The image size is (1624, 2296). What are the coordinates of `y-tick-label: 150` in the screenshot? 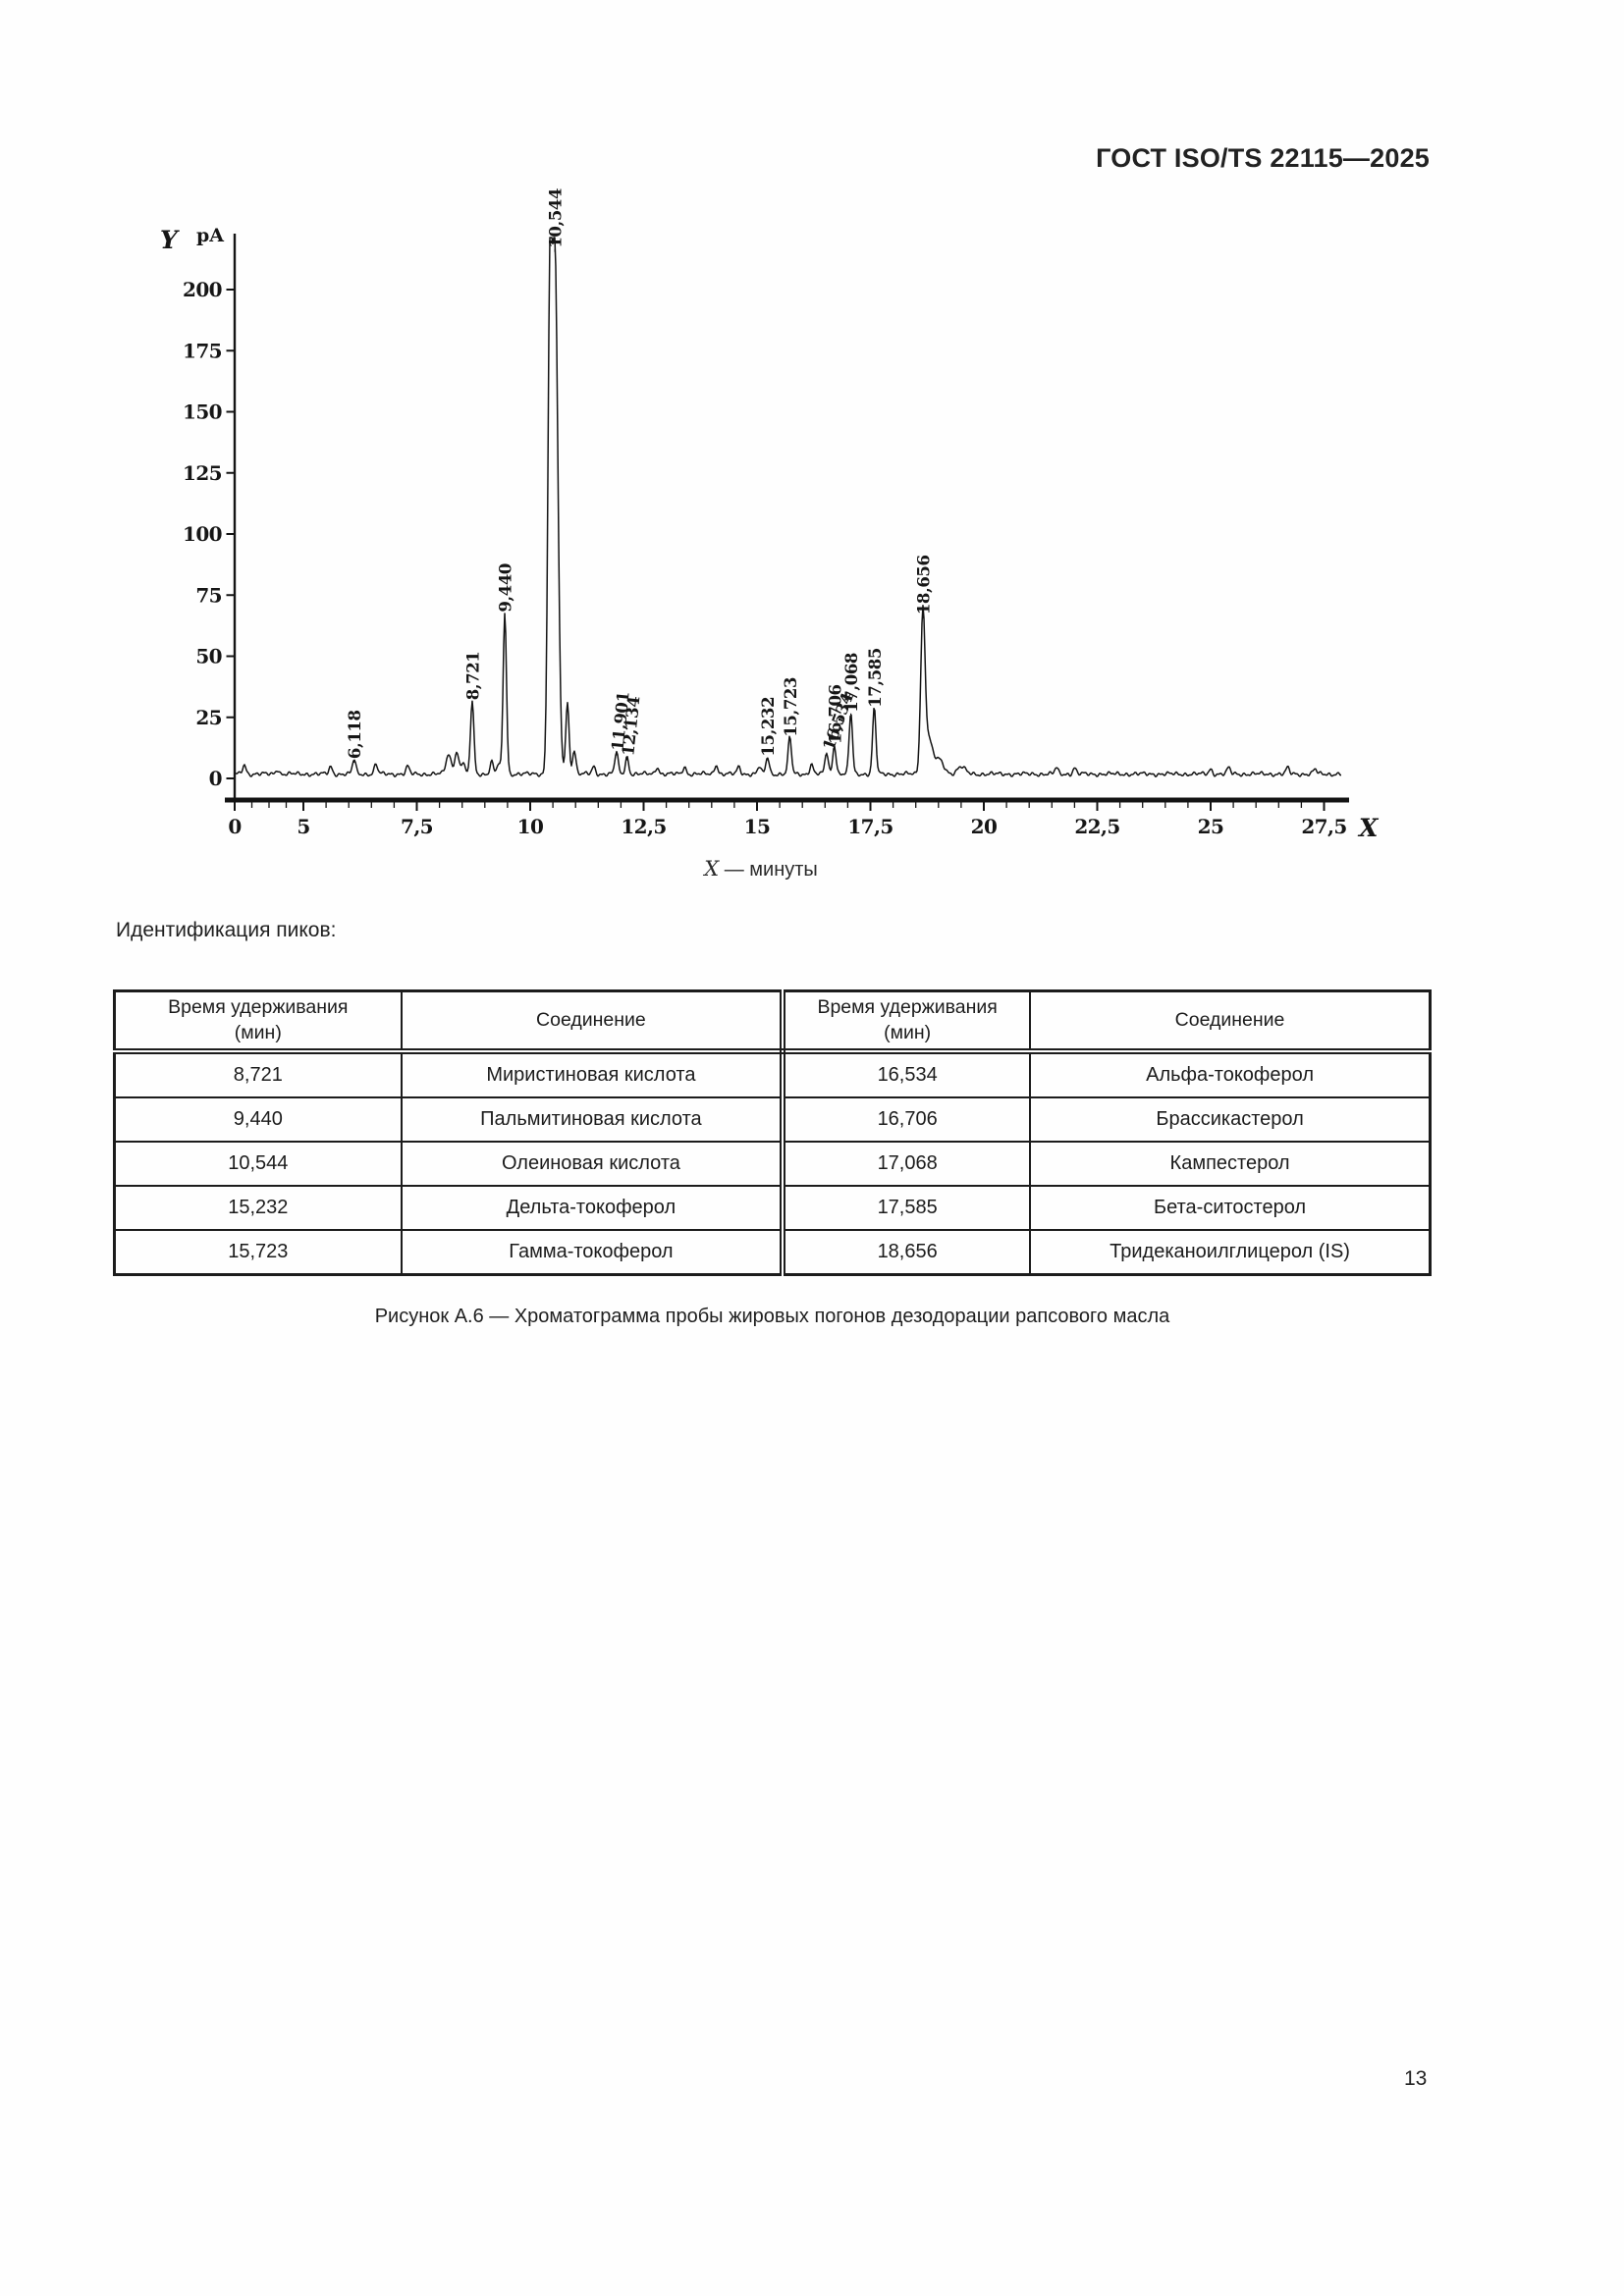 It's located at (202, 412).